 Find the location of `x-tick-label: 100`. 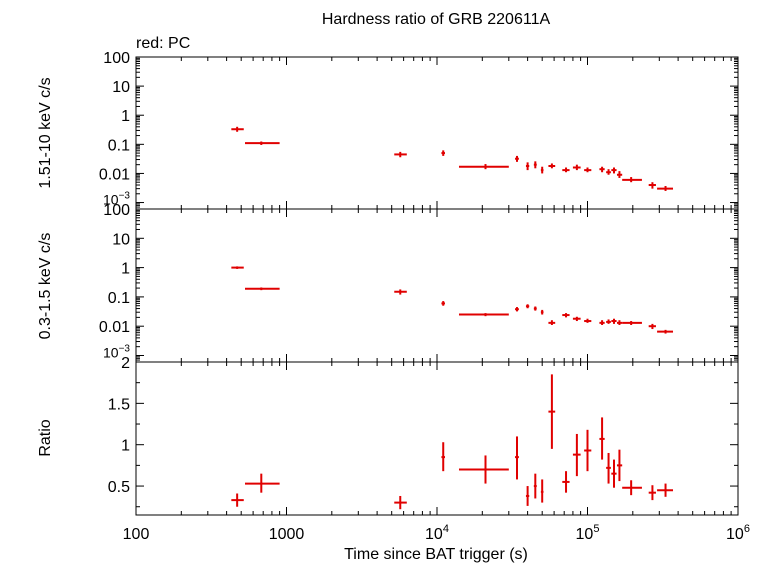

x-tick-label: 100 is located at coordinates (136, 534).